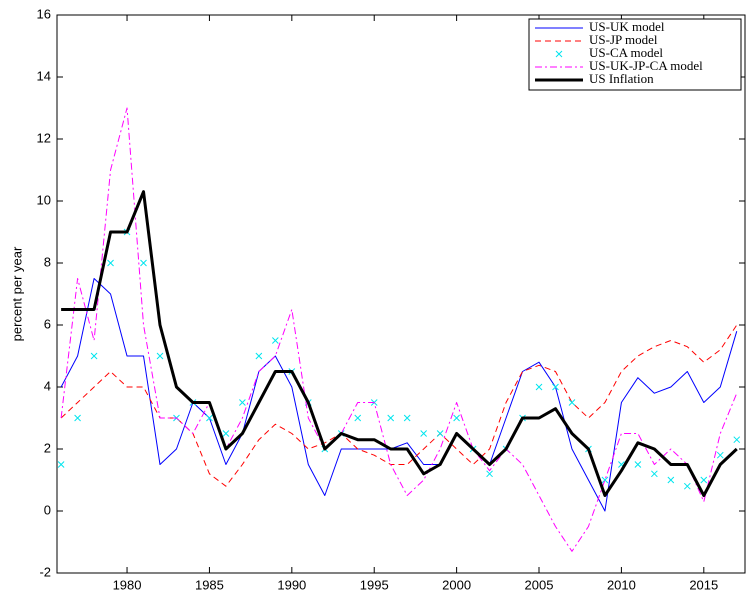  I want to click on y-tick-label: 12, so click(44, 137).